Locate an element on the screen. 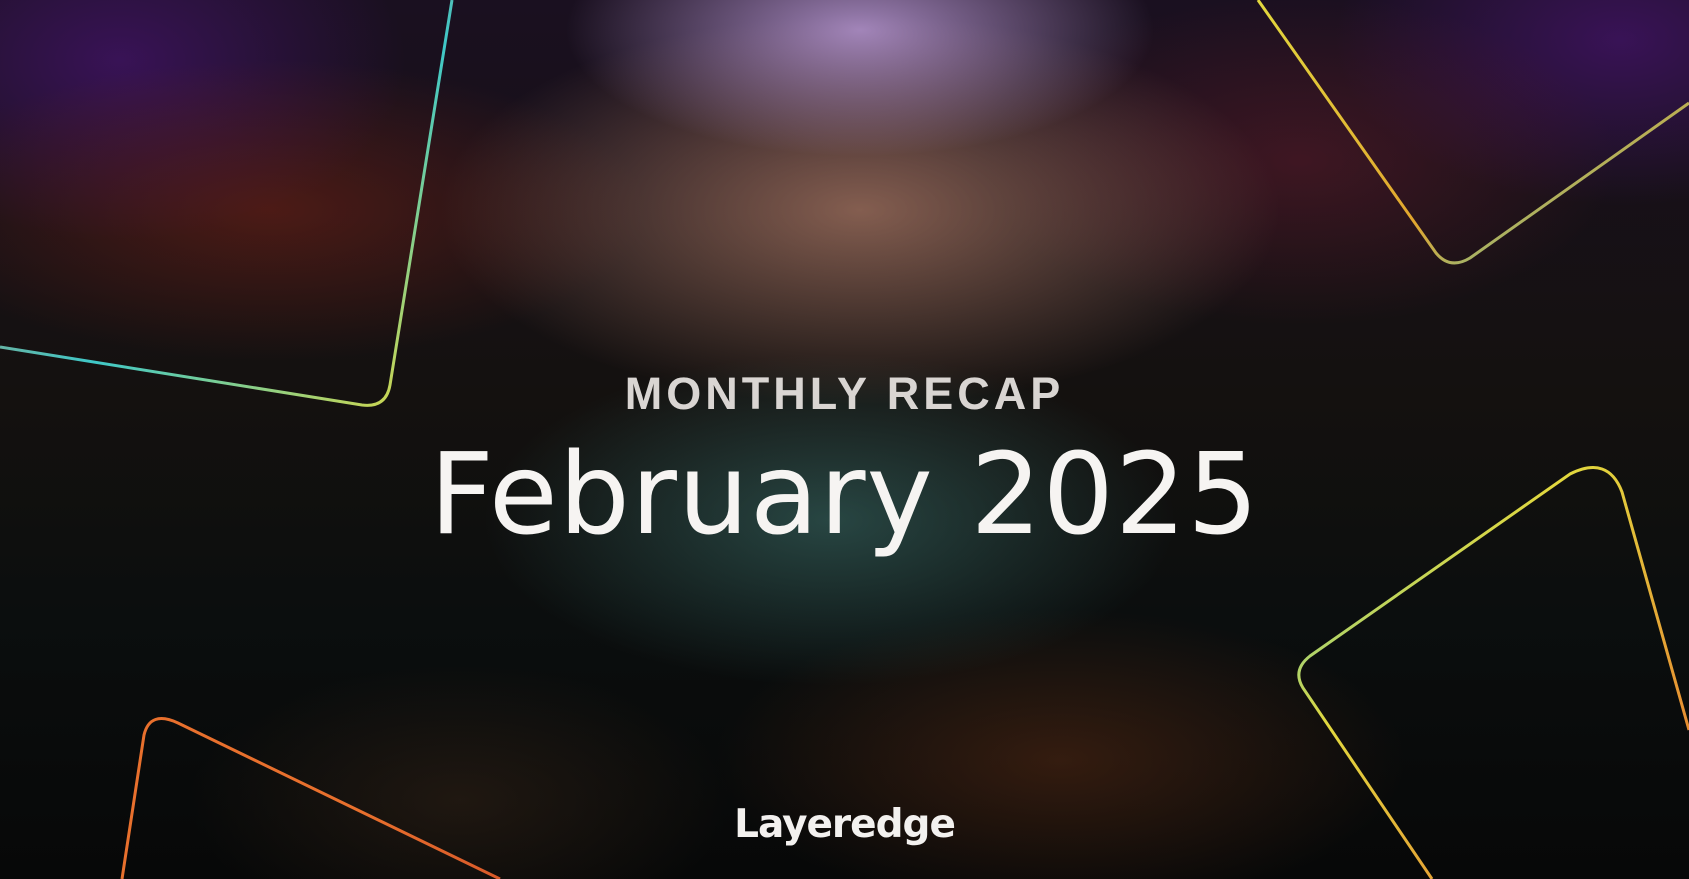 The height and width of the screenshot is (879, 1689). brand-logo: Layeredge is located at coordinates (845, 824).